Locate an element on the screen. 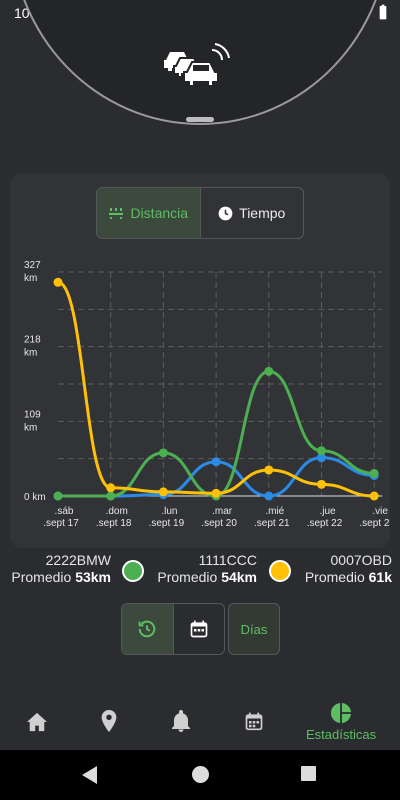 This screenshot has width=400, height=800. time-label: Tiempo is located at coordinates (262, 213).